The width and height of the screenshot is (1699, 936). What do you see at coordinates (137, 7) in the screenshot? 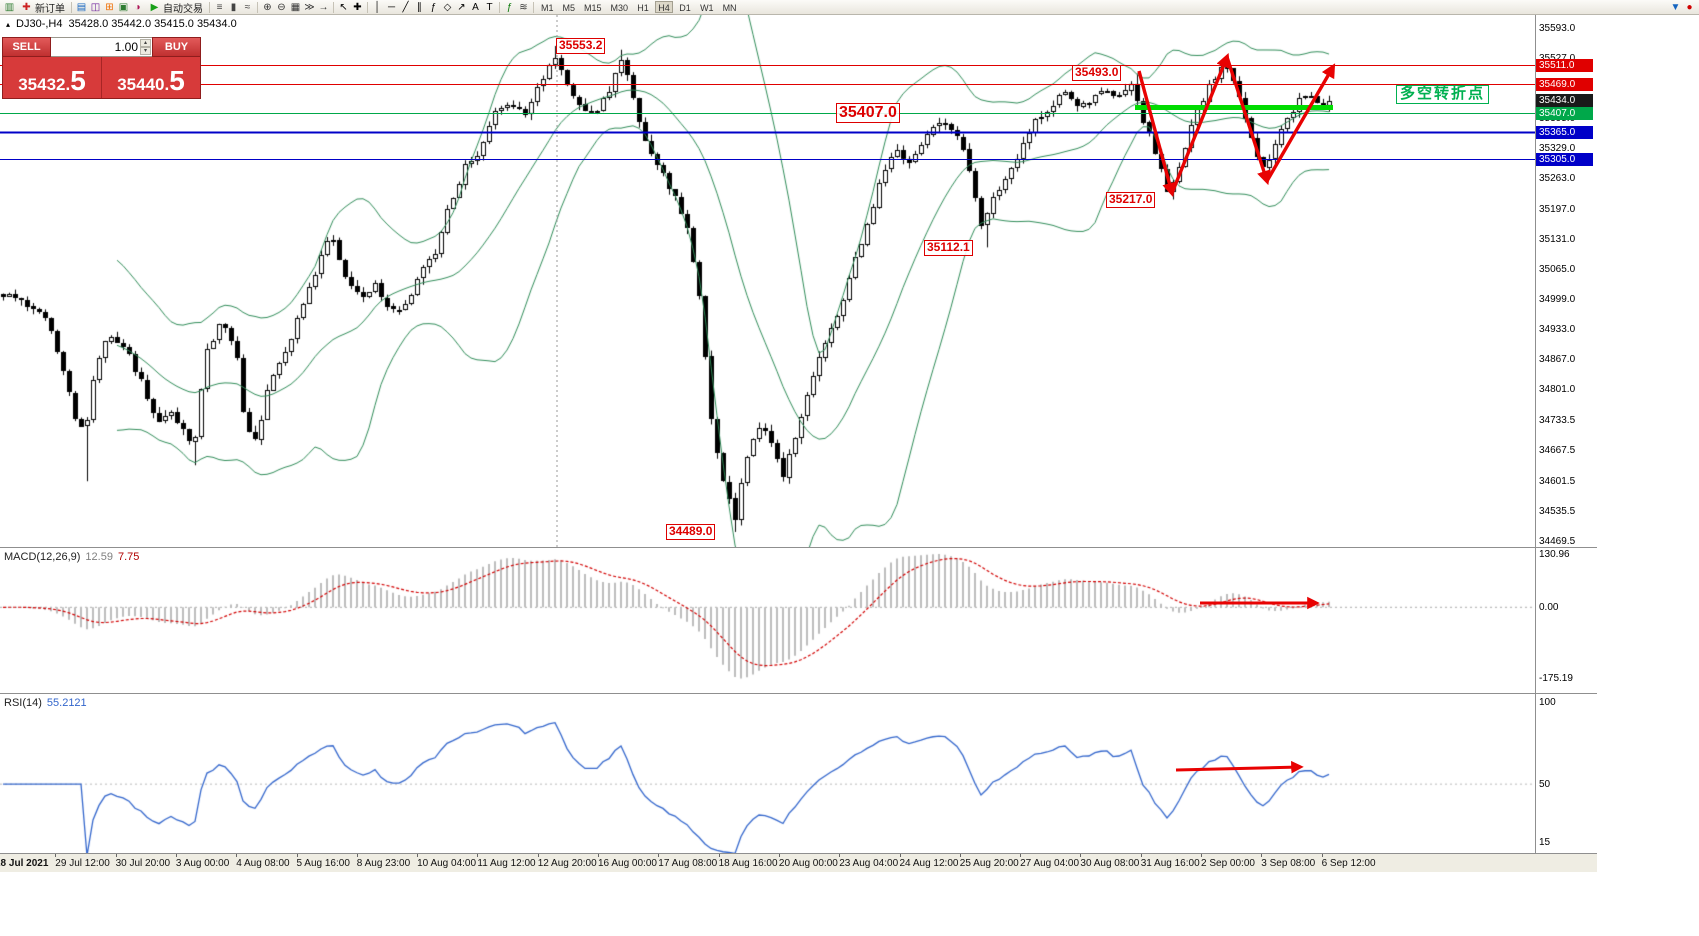
I see `strategy-tester-icon: ◑` at bounding box center [137, 7].